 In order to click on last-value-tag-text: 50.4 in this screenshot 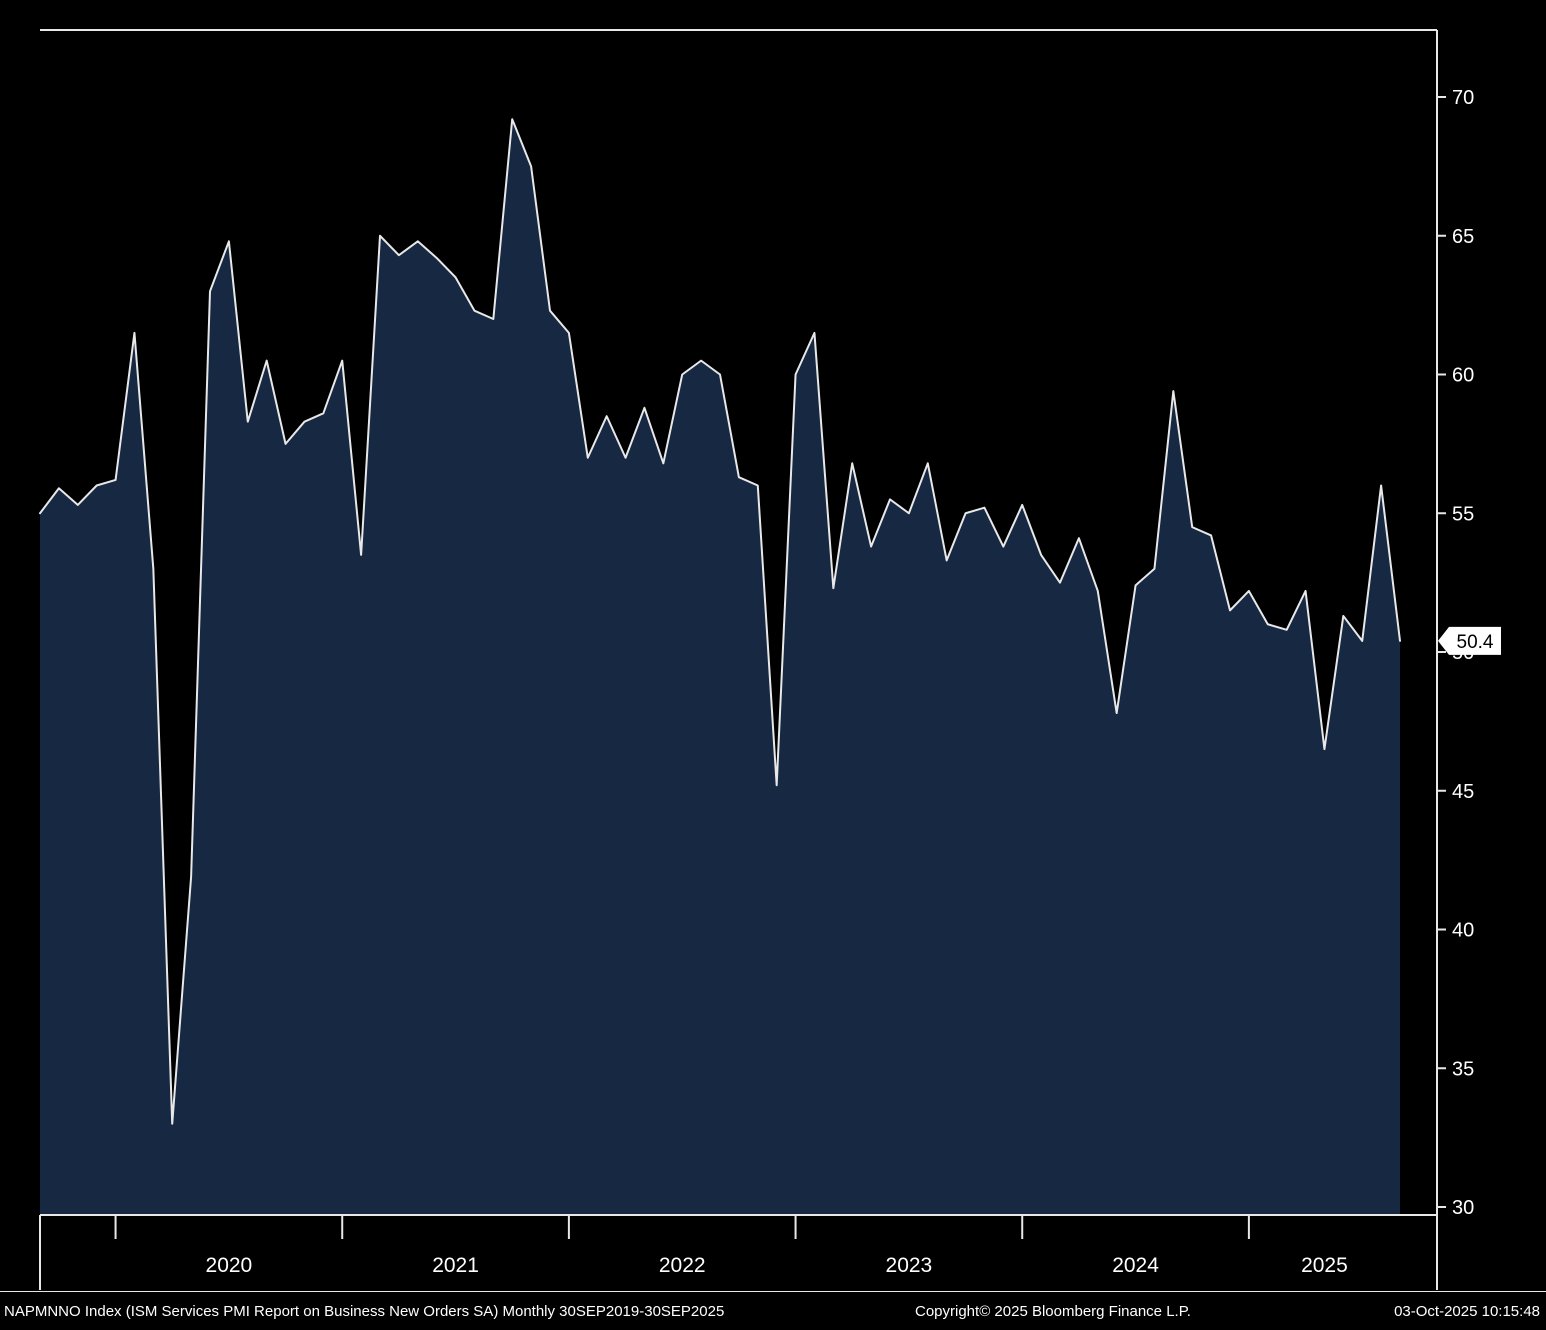, I will do `click(1475, 642)`.